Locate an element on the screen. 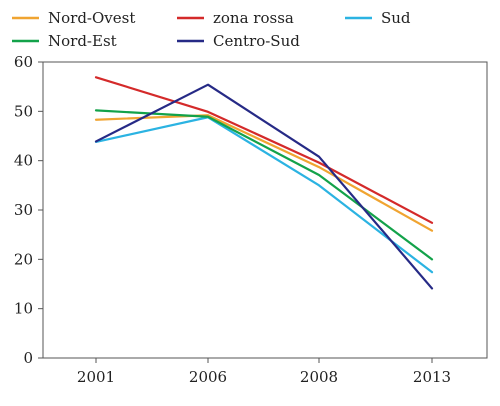 The image size is (500, 406). y-tick-label: 50 is located at coordinates (23, 111).